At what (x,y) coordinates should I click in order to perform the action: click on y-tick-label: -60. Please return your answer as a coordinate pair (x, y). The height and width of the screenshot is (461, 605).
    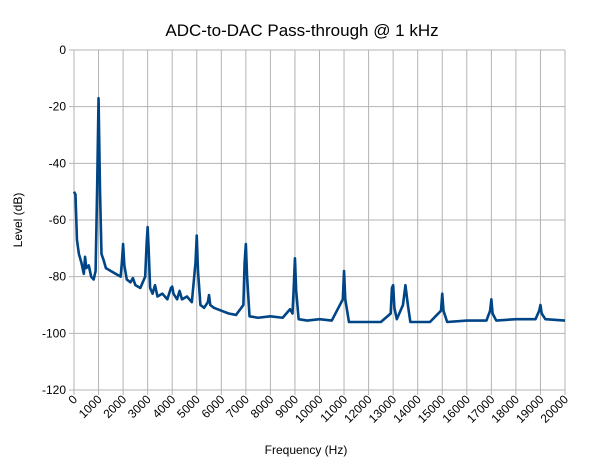
    Looking at the image, I should click on (58, 220).